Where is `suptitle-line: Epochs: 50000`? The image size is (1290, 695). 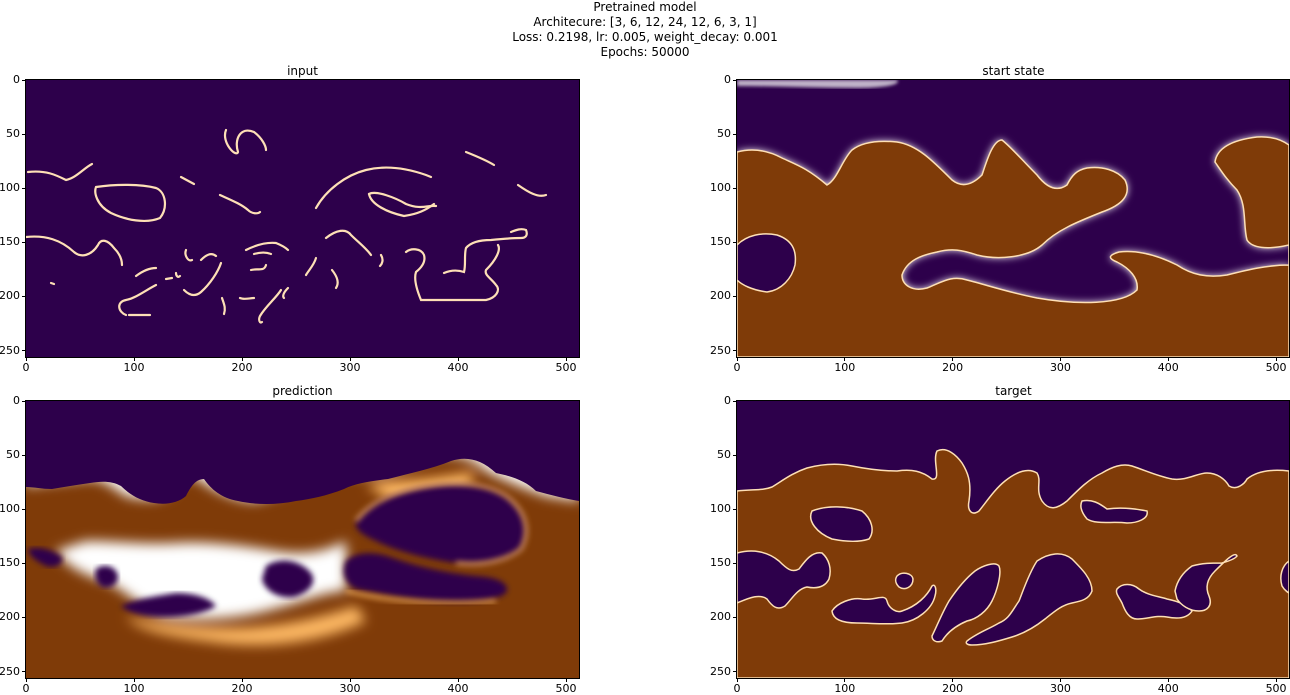 suptitle-line: Epochs: 50000 is located at coordinates (645, 52).